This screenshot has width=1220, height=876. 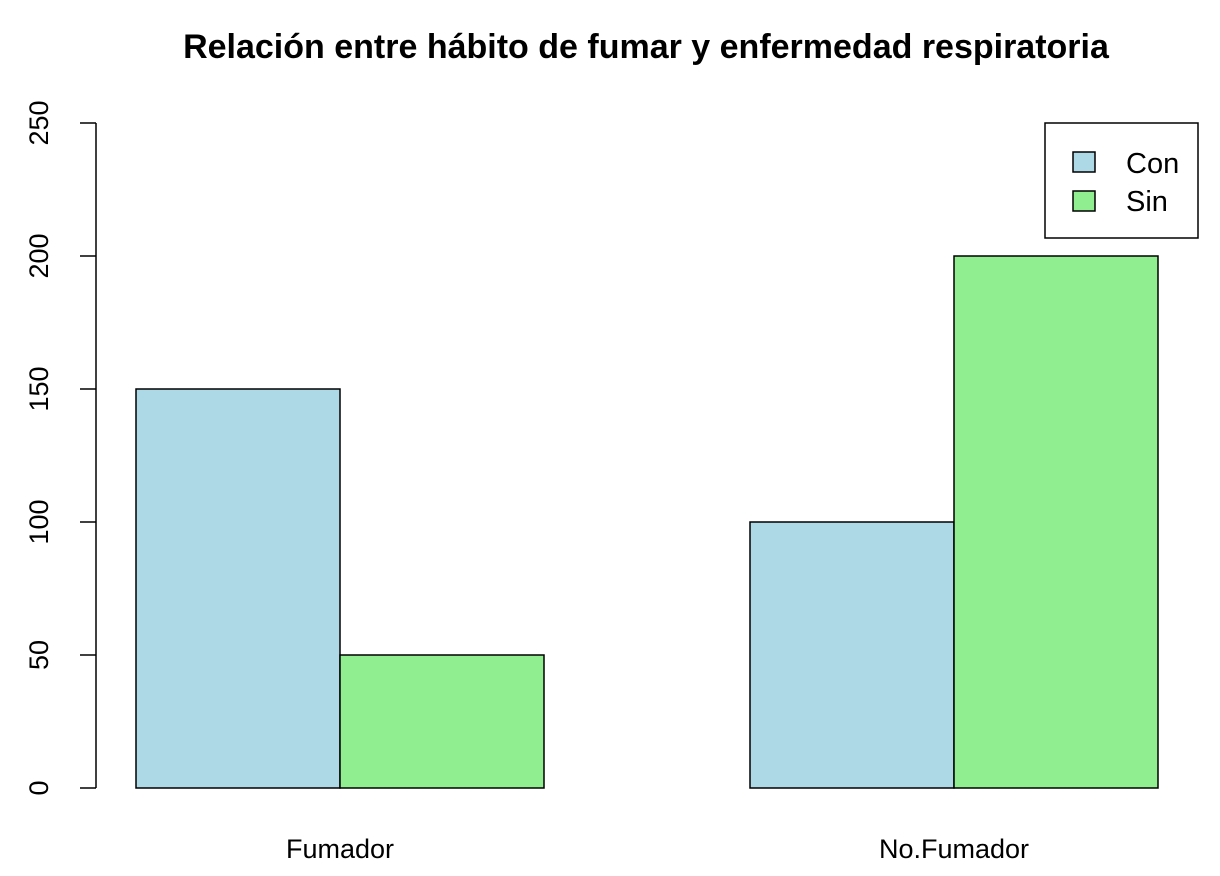 I want to click on y-tick-label: 200, so click(x=39, y=255).